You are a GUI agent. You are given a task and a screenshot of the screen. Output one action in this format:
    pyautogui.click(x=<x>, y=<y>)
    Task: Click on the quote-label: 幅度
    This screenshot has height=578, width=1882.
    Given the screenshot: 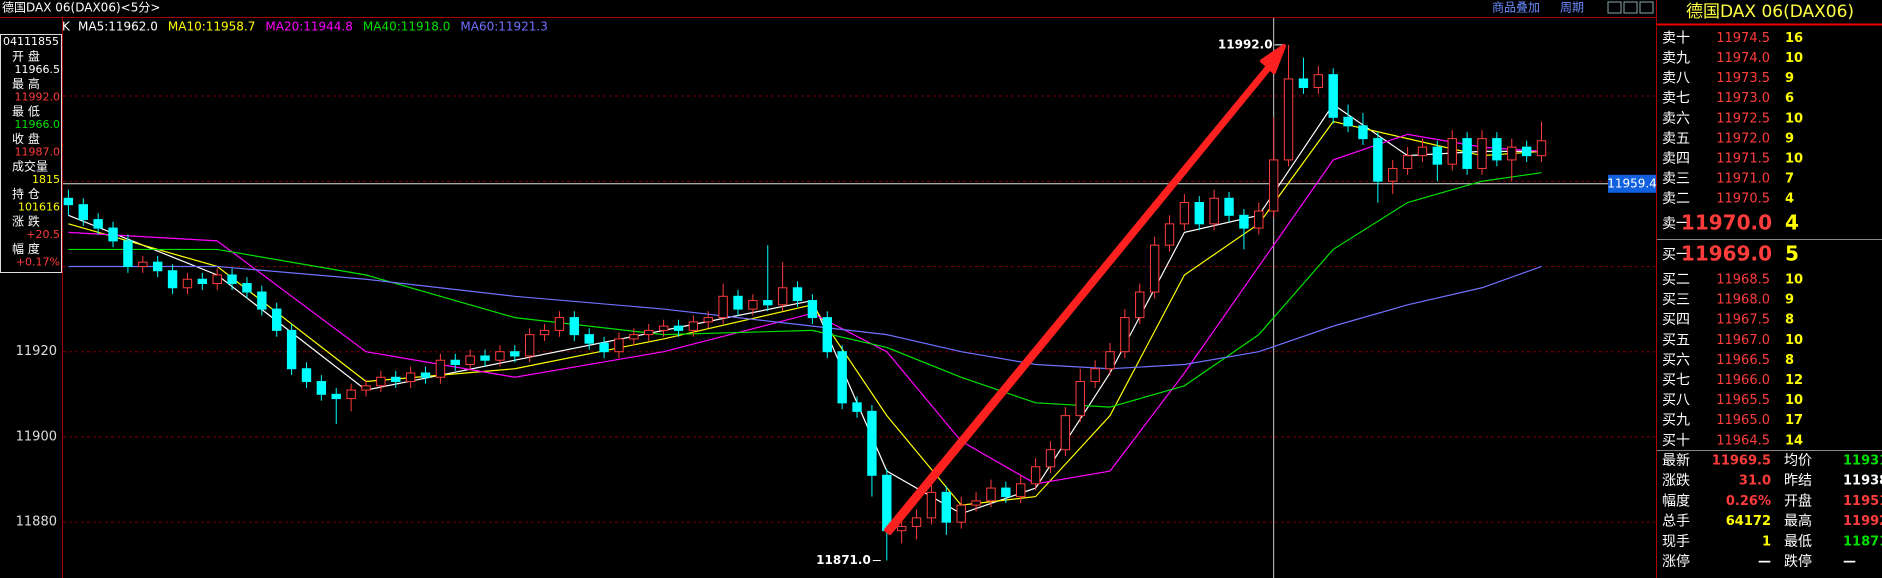 What is the action you would take?
    pyautogui.click(x=1676, y=501)
    